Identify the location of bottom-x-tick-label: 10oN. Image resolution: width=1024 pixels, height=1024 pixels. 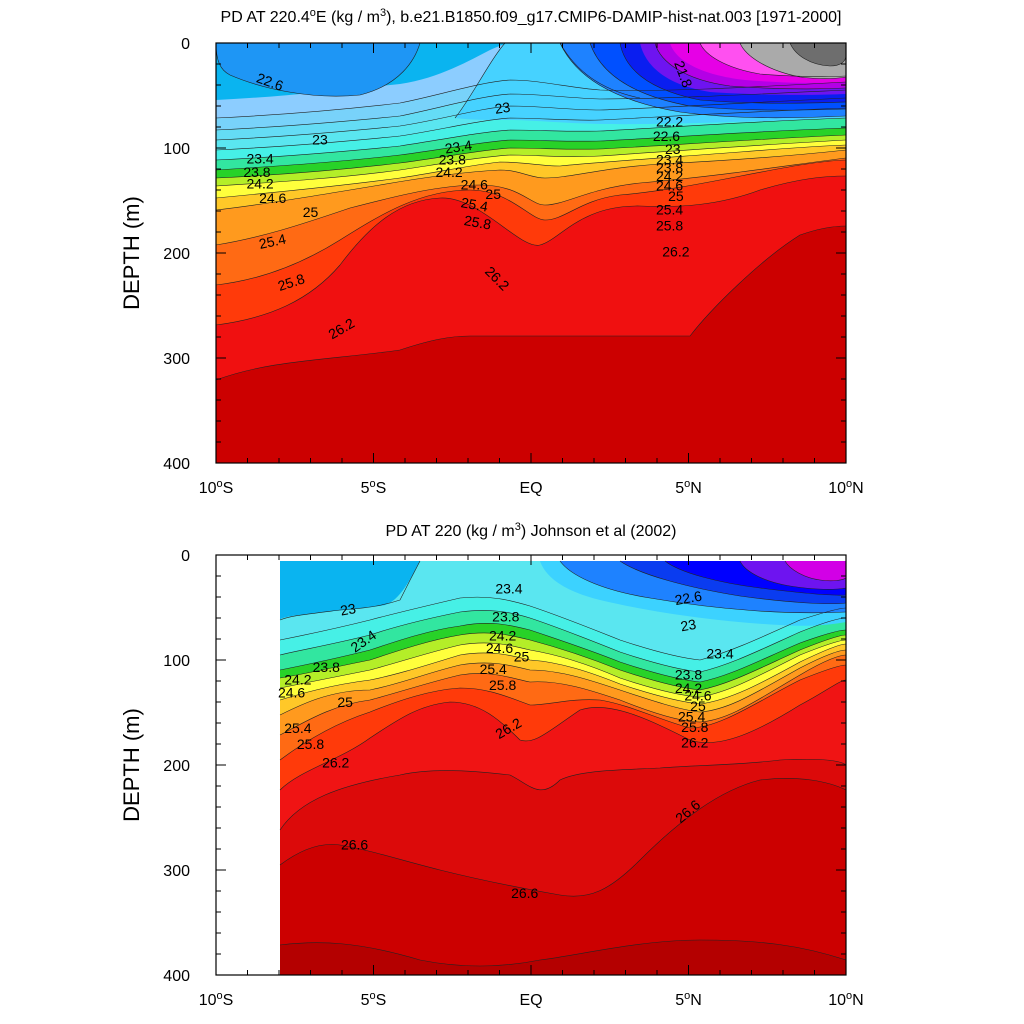
(845, 999).